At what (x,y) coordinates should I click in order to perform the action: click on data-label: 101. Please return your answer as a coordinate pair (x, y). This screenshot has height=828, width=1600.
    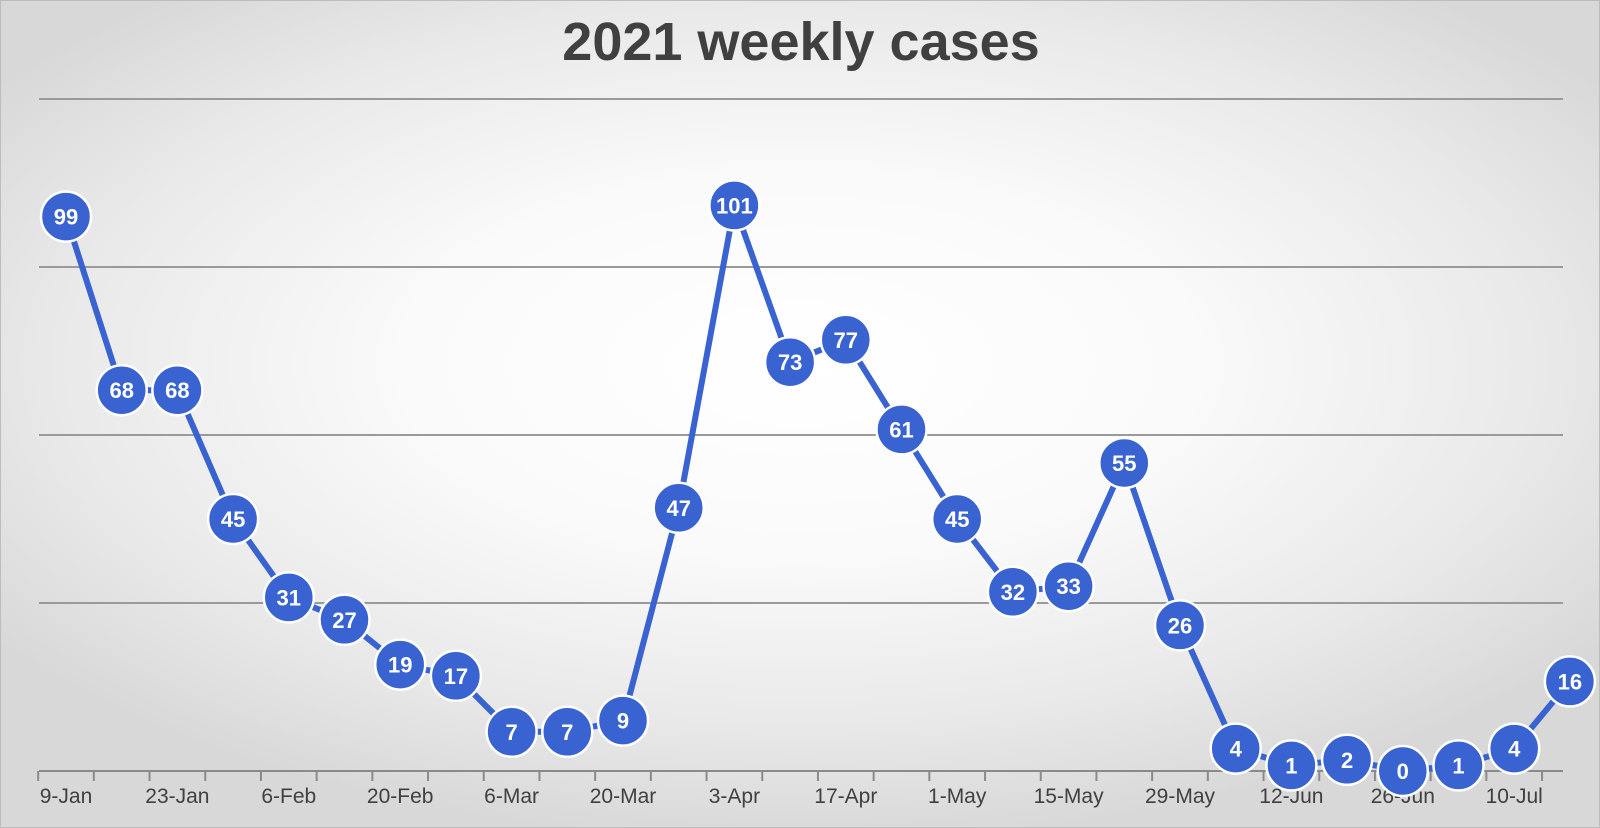
    Looking at the image, I should click on (734, 205).